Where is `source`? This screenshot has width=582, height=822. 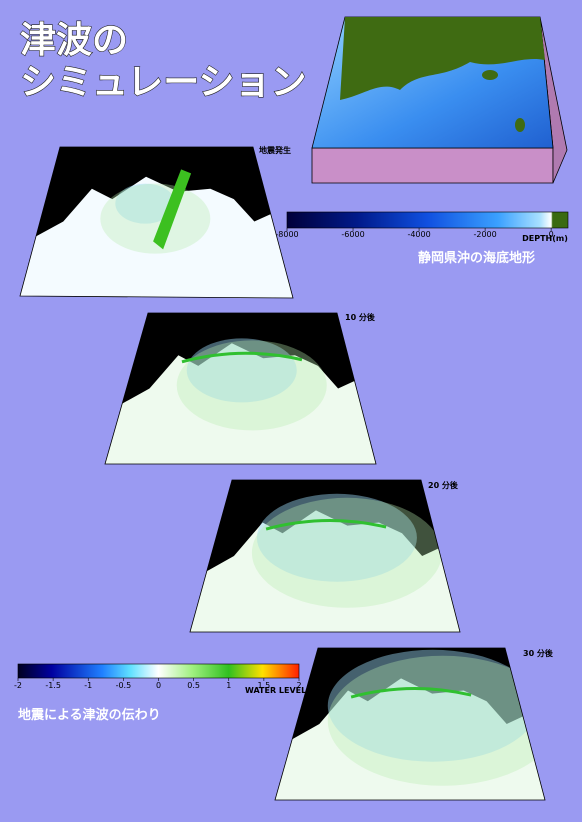
source is located at coordinates (172, 209).